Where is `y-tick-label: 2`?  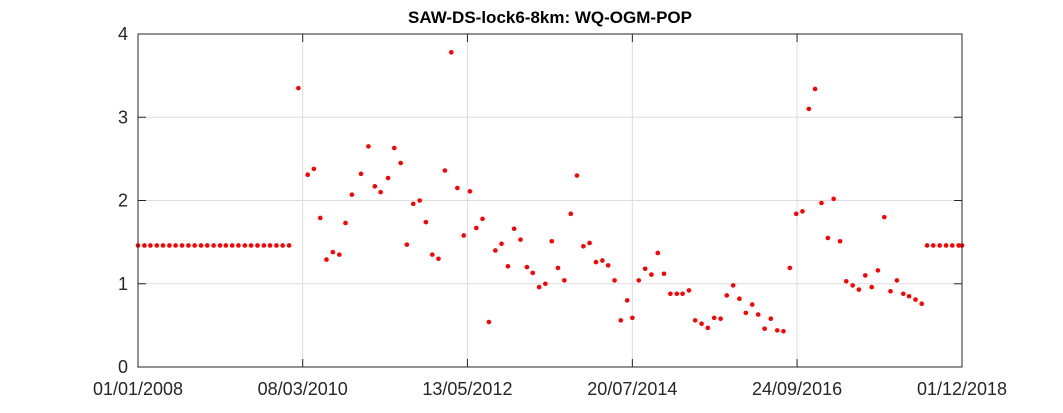 y-tick-label: 2 is located at coordinates (123, 201).